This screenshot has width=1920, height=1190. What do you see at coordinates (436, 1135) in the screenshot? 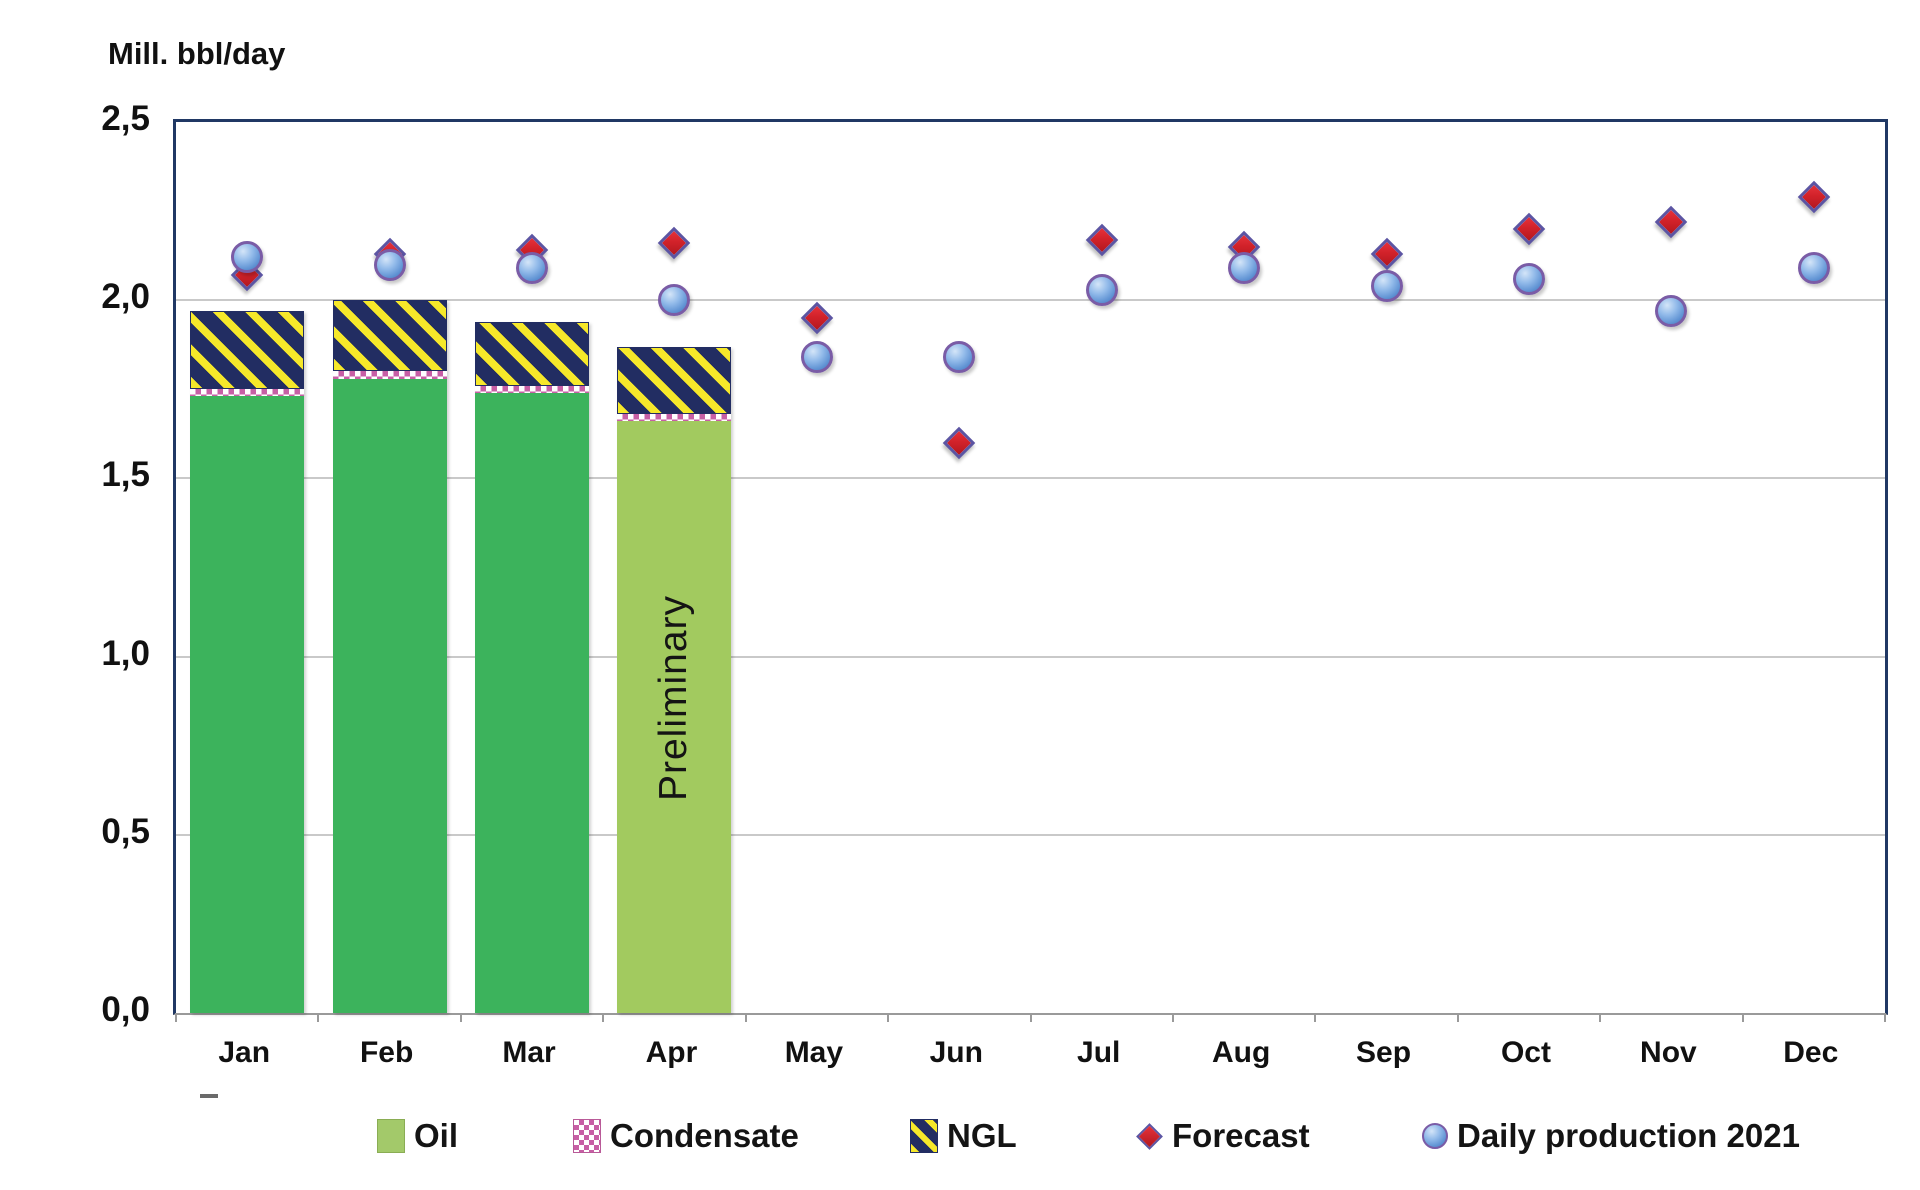
I see `legend-label: Oil` at bounding box center [436, 1135].